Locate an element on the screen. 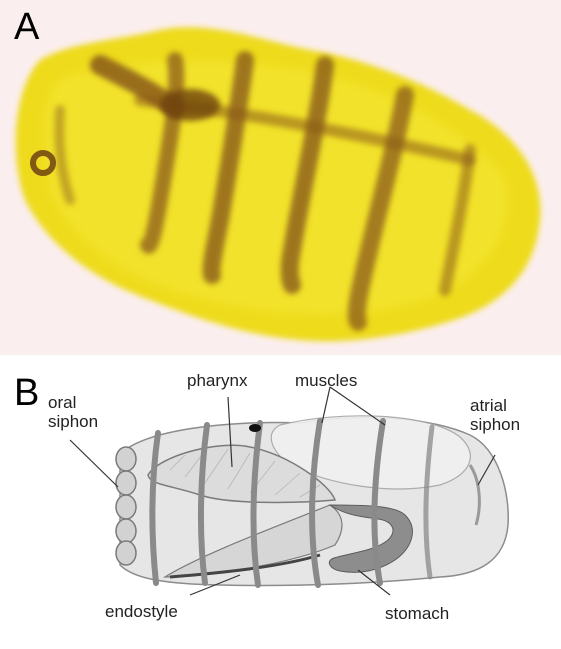 The width and height of the screenshot is (561, 649). dark-patch is located at coordinates (190, 105).